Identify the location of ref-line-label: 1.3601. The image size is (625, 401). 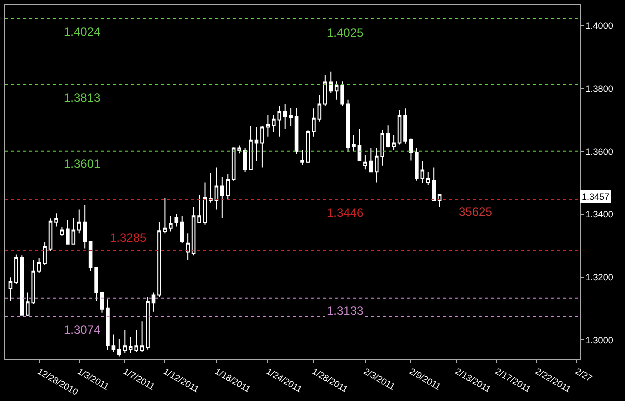
(83, 164).